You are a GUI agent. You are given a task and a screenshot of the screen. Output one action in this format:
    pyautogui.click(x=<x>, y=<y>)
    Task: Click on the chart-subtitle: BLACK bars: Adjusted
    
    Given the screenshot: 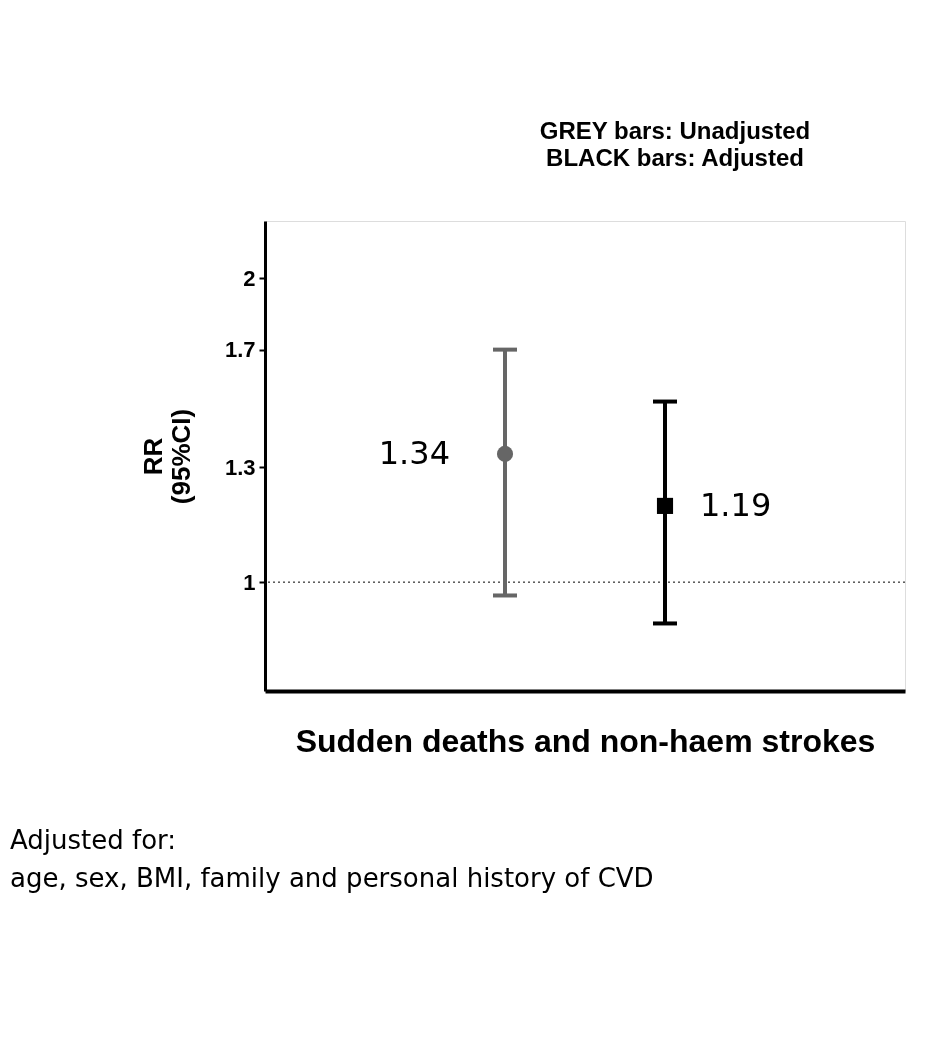 What is the action you would take?
    pyautogui.click(x=675, y=157)
    